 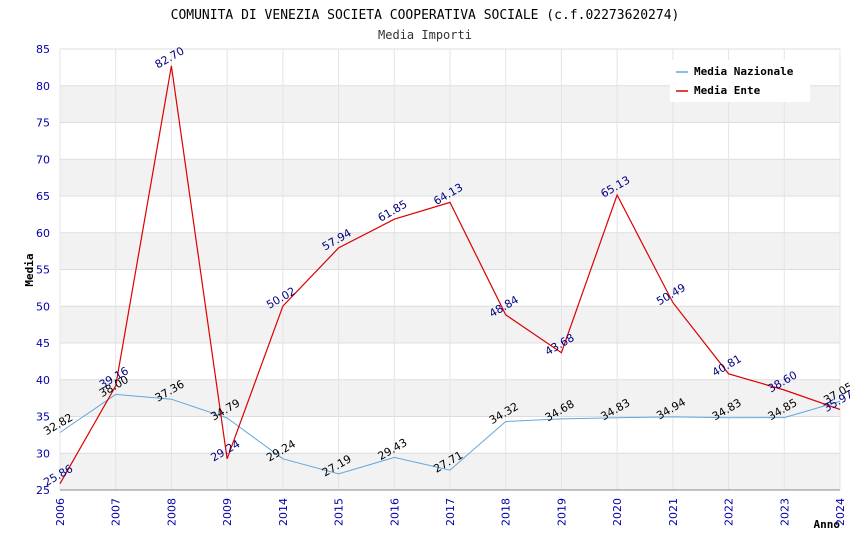 I want to click on y-axis-ticks: 25 30 35 40 45 50 55 60 65 70 75 80 85, so click(x=43, y=270).